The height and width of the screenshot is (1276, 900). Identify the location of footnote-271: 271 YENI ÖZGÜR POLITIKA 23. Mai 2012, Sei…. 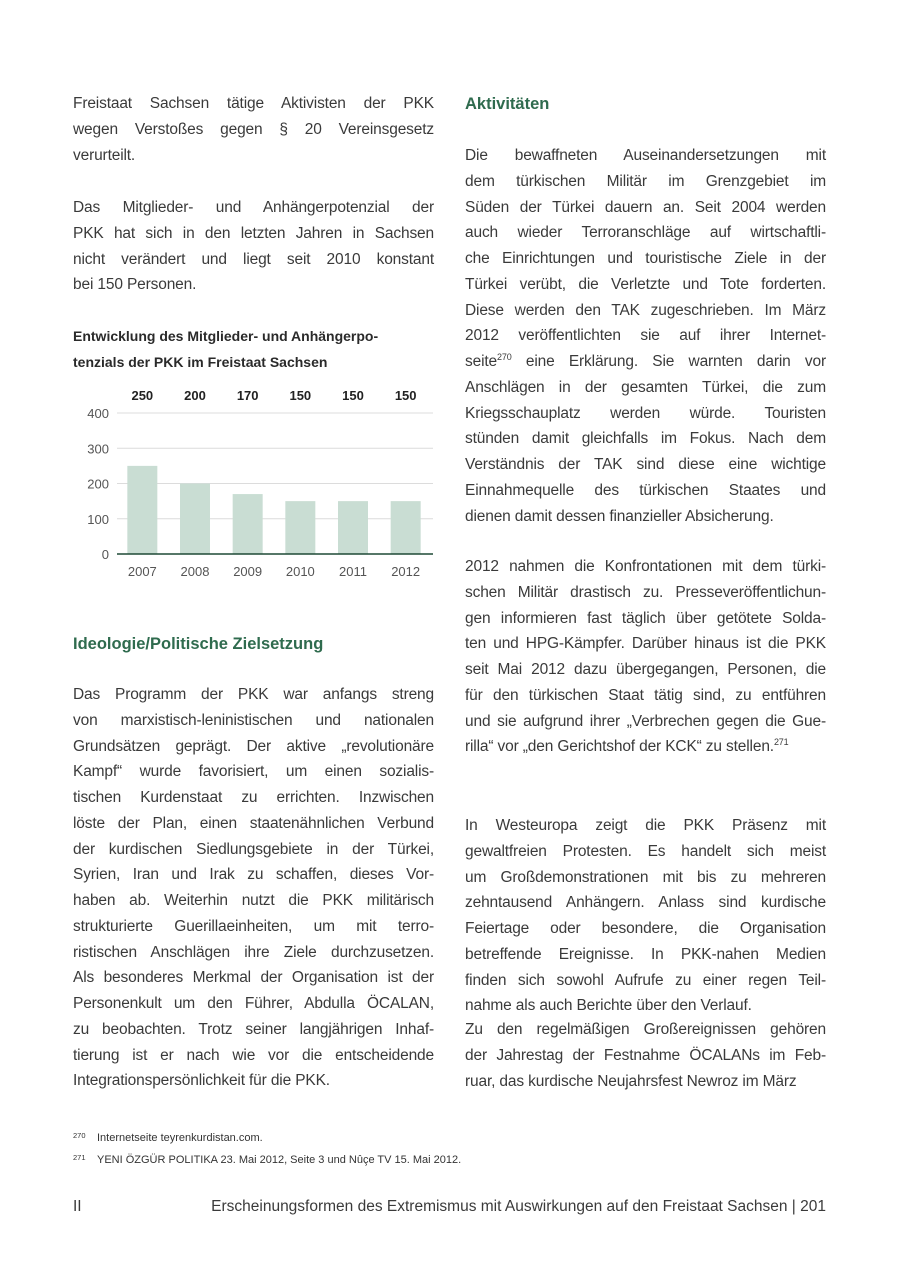
(267, 1159).